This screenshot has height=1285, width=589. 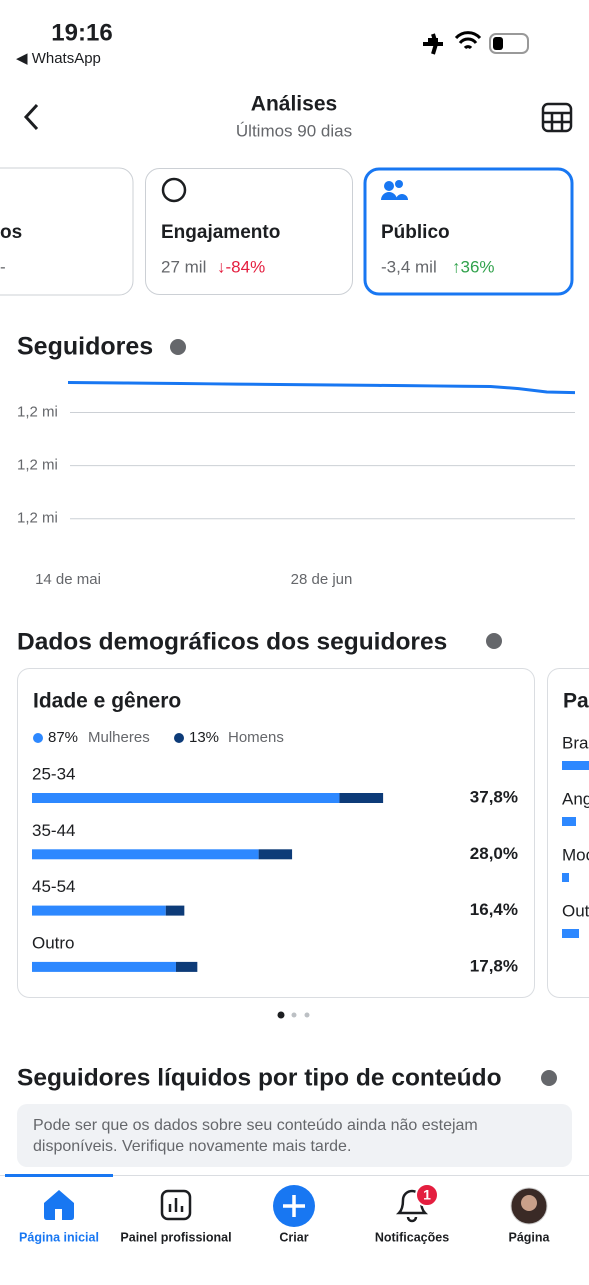 What do you see at coordinates (498, 43) in the screenshot?
I see `battery-level` at bounding box center [498, 43].